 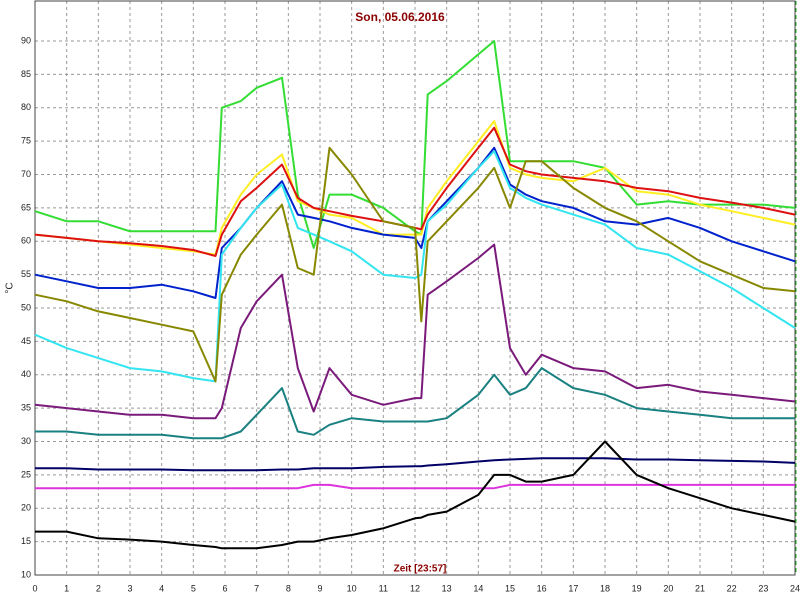 I want to click on x-tick-label: 15, so click(x=510, y=588).